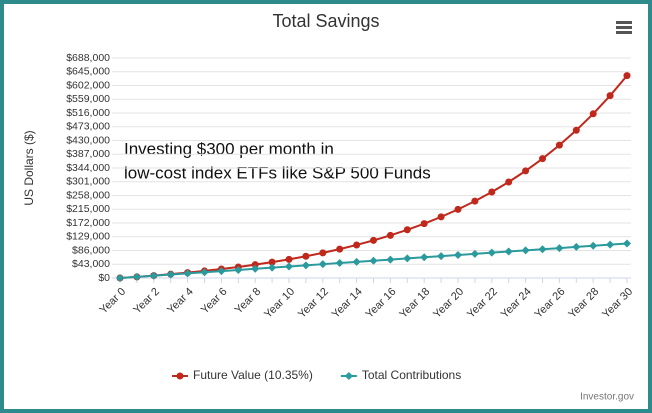  I want to click on y-tick-label: $258,000, so click(88, 195).